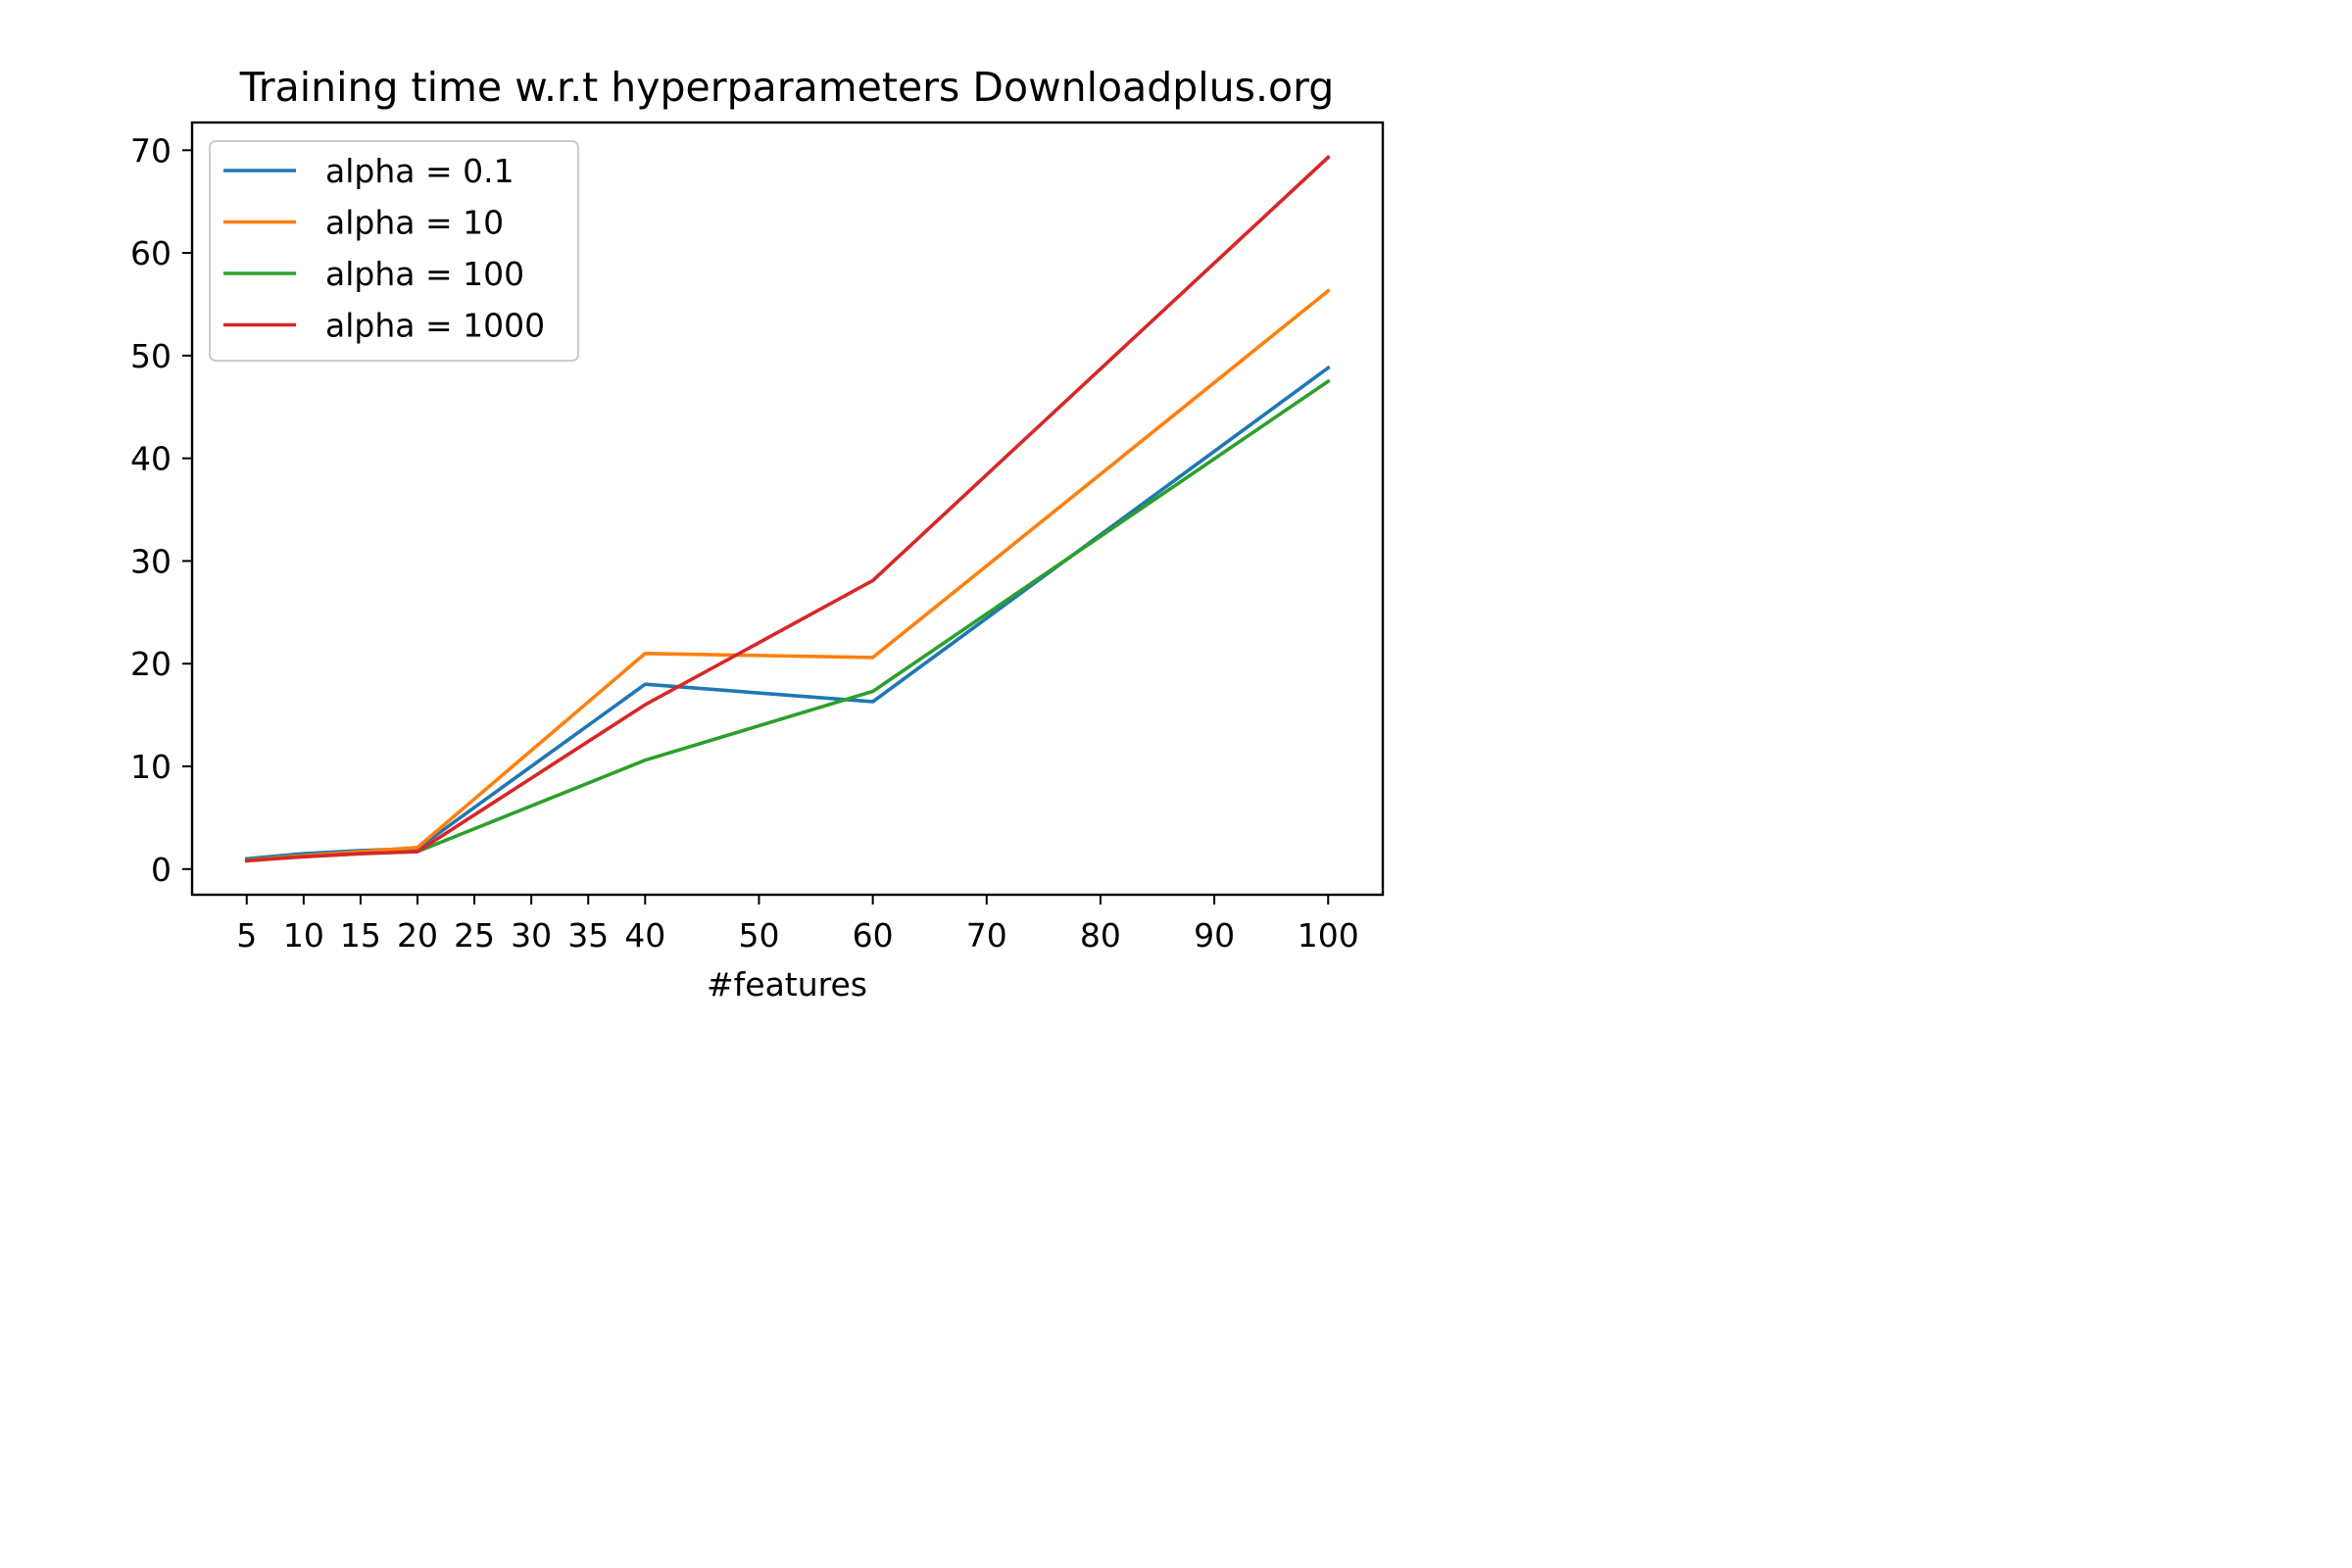  I want to click on x-axis-label: #features, so click(787, 984).